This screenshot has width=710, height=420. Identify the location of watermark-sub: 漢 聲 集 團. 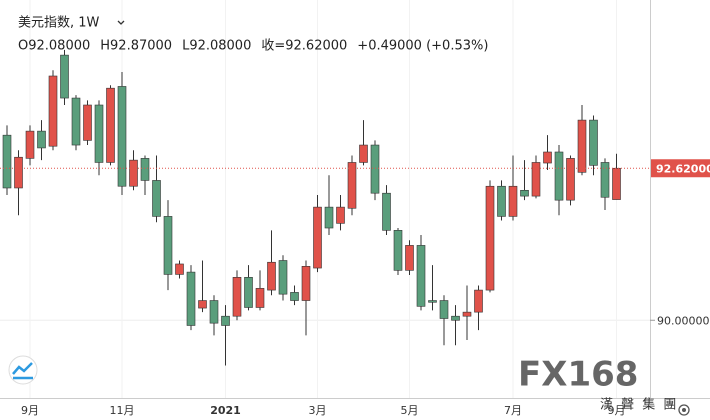
(639, 405).